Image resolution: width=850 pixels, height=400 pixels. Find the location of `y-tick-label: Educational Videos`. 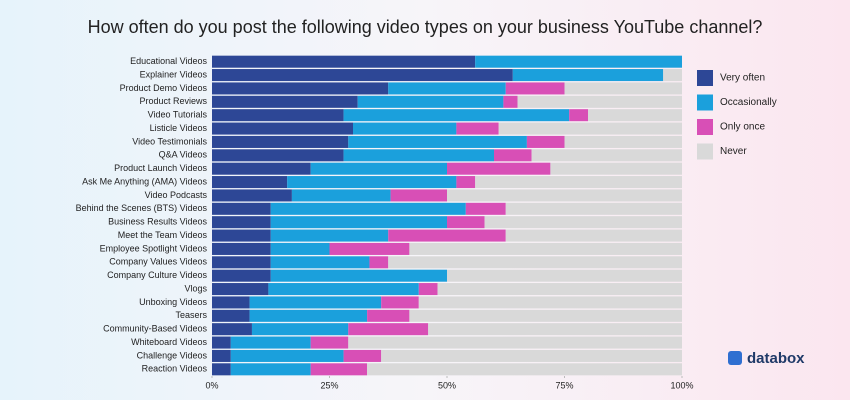

y-tick-label: Educational Videos is located at coordinates (168, 61).